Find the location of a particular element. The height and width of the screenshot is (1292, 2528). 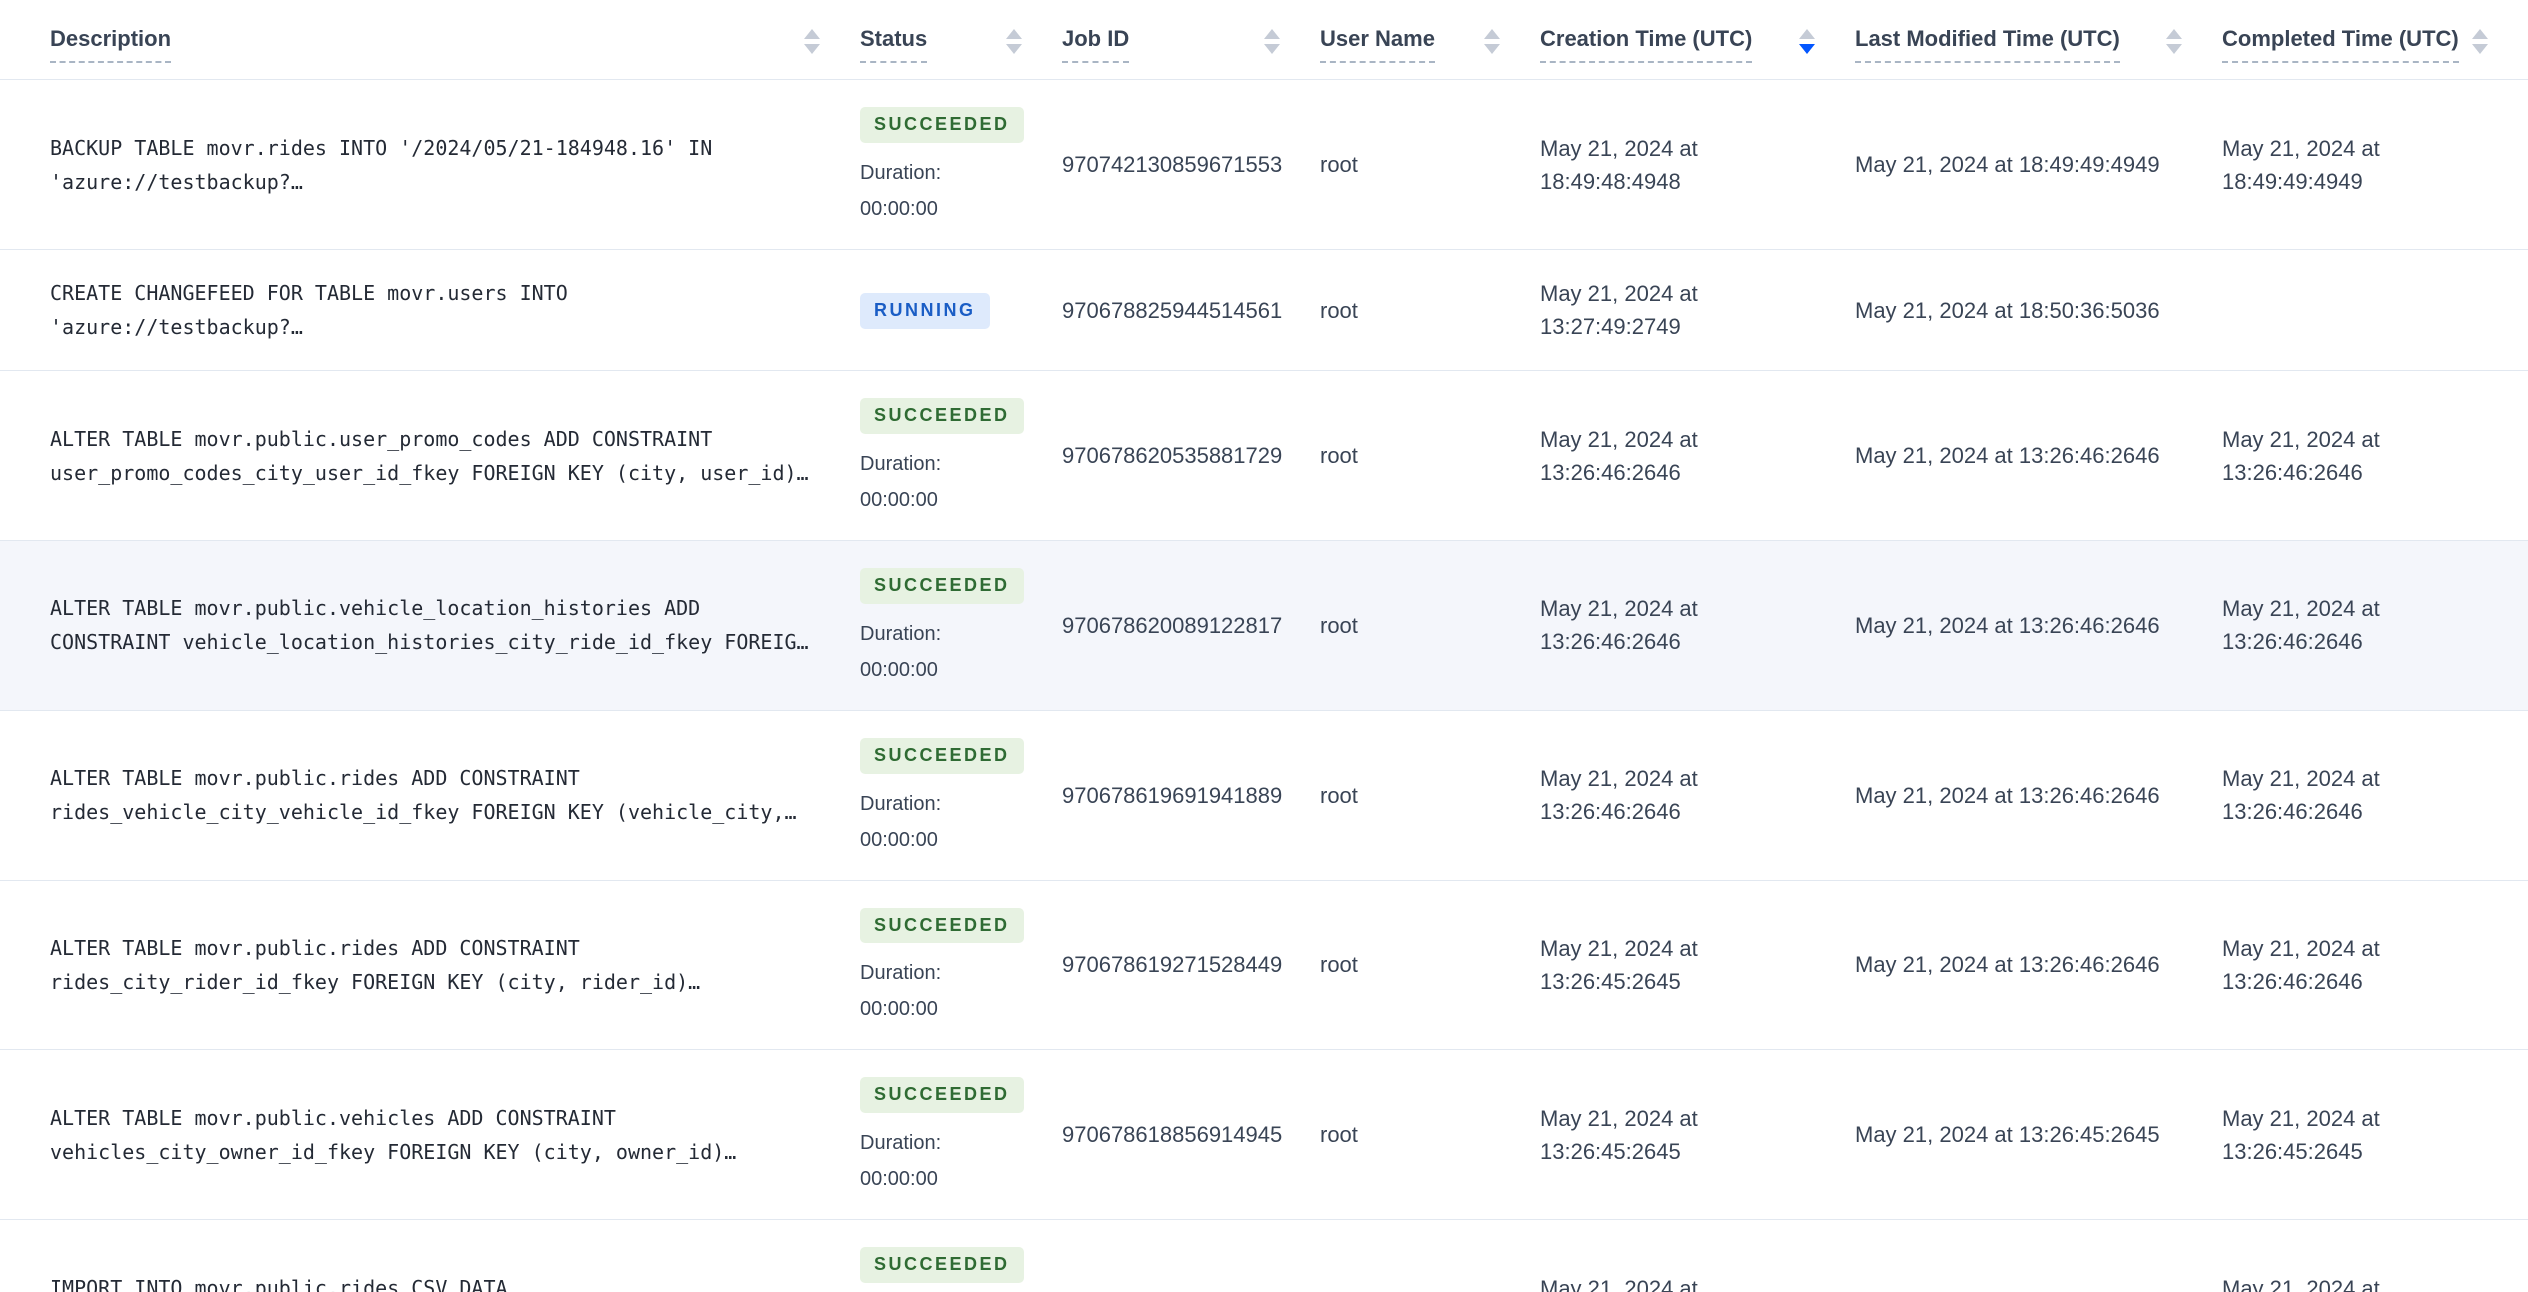

column-header-completed-time: Completed Time (UTC) is located at coordinates (2375, 40).